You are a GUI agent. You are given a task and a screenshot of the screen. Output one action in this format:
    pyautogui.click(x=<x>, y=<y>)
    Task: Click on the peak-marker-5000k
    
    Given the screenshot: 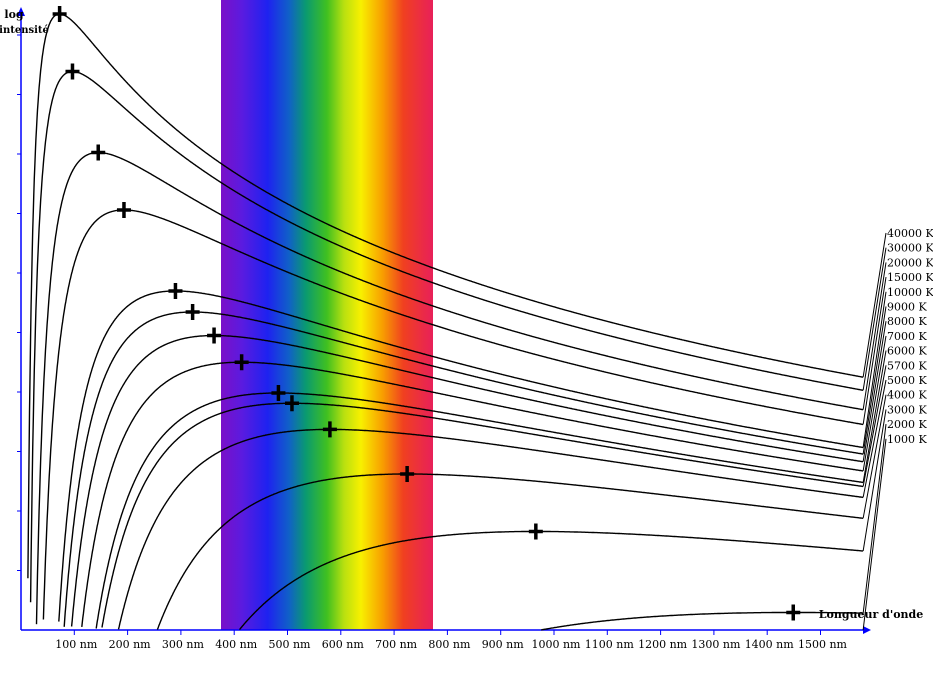 What is the action you would take?
    pyautogui.click(x=329, y=429)
    